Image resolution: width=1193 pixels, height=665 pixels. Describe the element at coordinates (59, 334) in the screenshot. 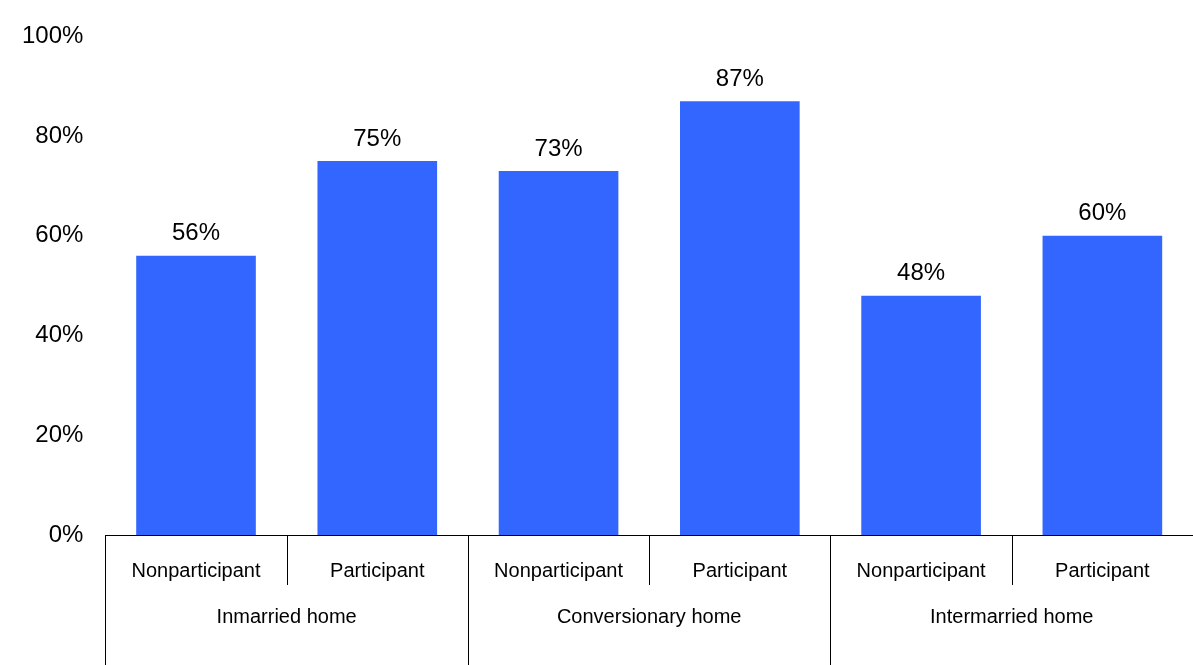

I see `y-tick-label: 40%` at that location.